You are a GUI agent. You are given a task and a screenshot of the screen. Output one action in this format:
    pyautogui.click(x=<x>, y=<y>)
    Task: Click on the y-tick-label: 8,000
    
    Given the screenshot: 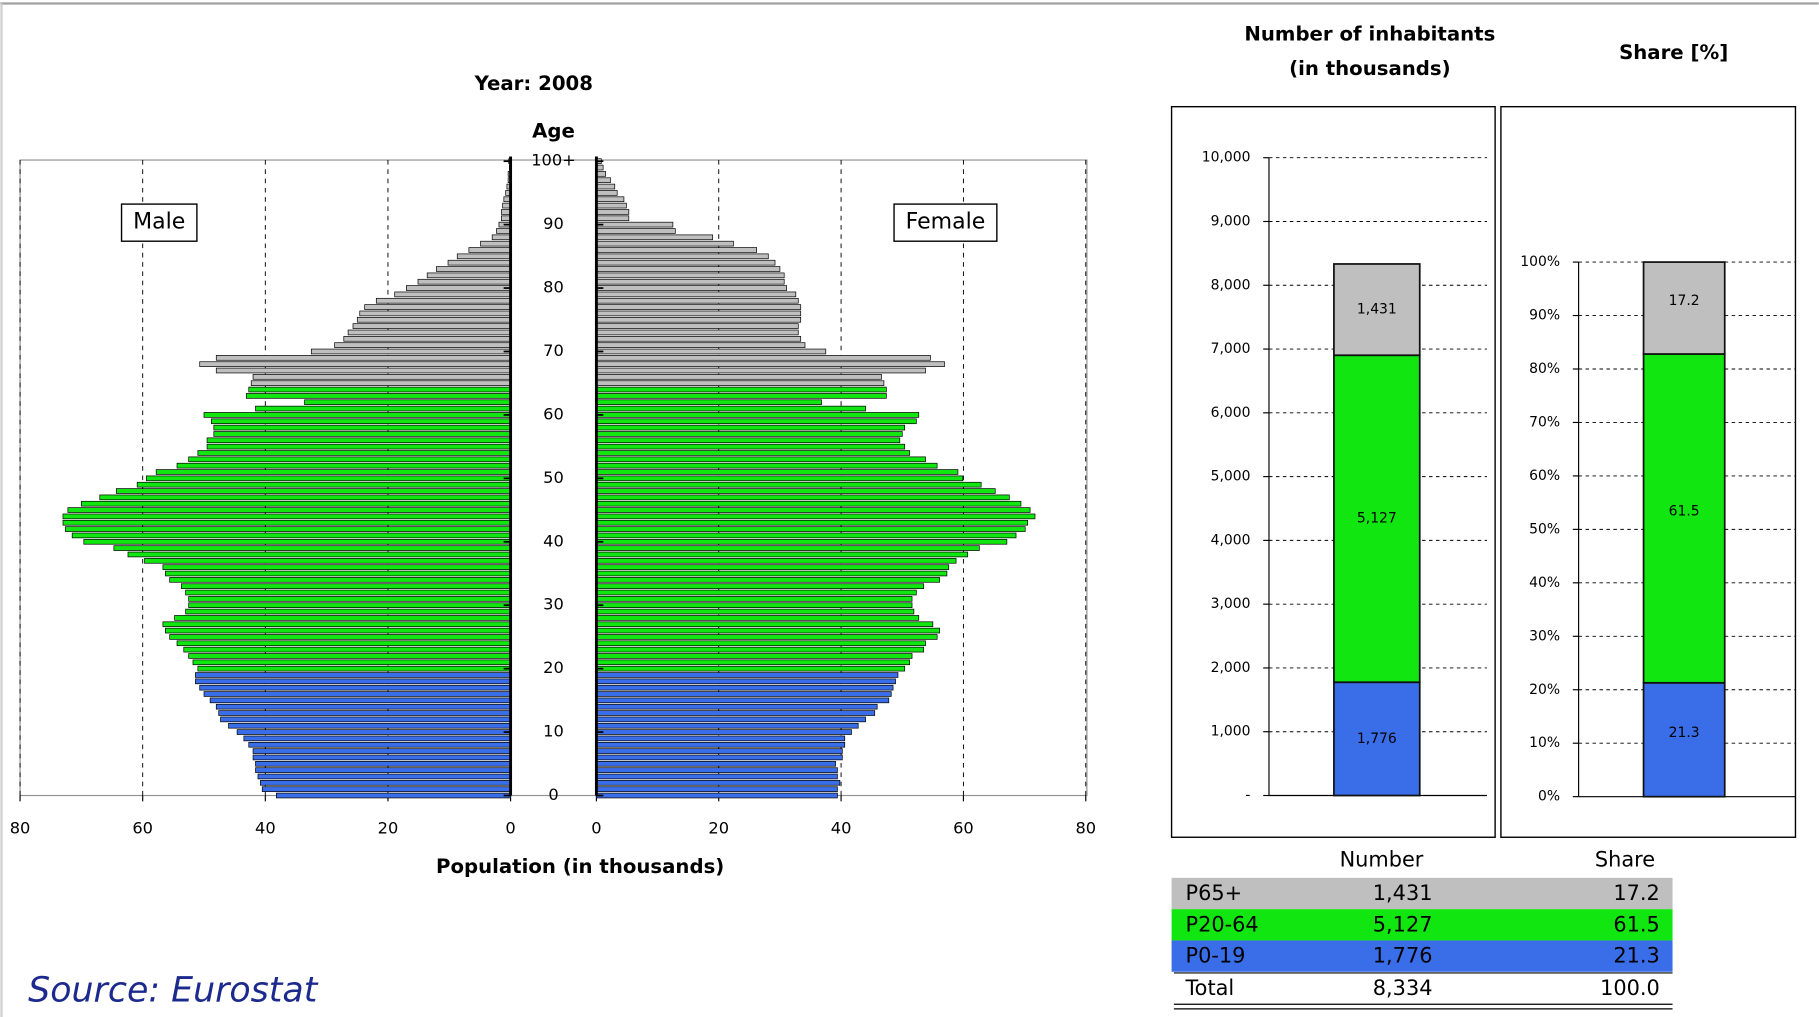 What is the action you would take?
    pyautogui.click(x=1231, y=285)
    